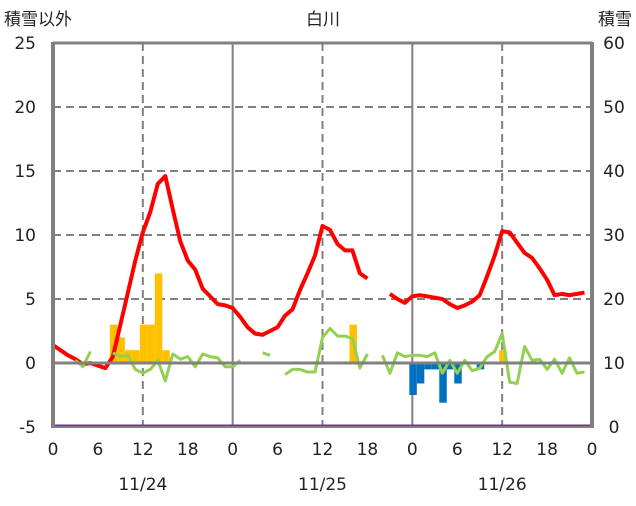 The width and height of the screenshot is (636, 506). What do you see at coordinates (38, 20) in the screenshot?
I see `left-axis-label: 積雪以外` at bounding box center [38, 20].